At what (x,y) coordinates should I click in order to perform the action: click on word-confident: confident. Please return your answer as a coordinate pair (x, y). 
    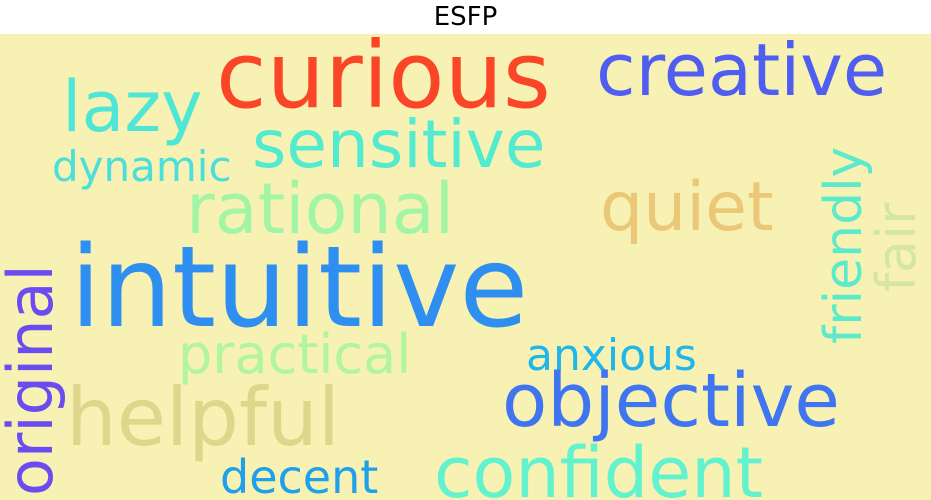
    Looking at the image, I should click on (599, 466).